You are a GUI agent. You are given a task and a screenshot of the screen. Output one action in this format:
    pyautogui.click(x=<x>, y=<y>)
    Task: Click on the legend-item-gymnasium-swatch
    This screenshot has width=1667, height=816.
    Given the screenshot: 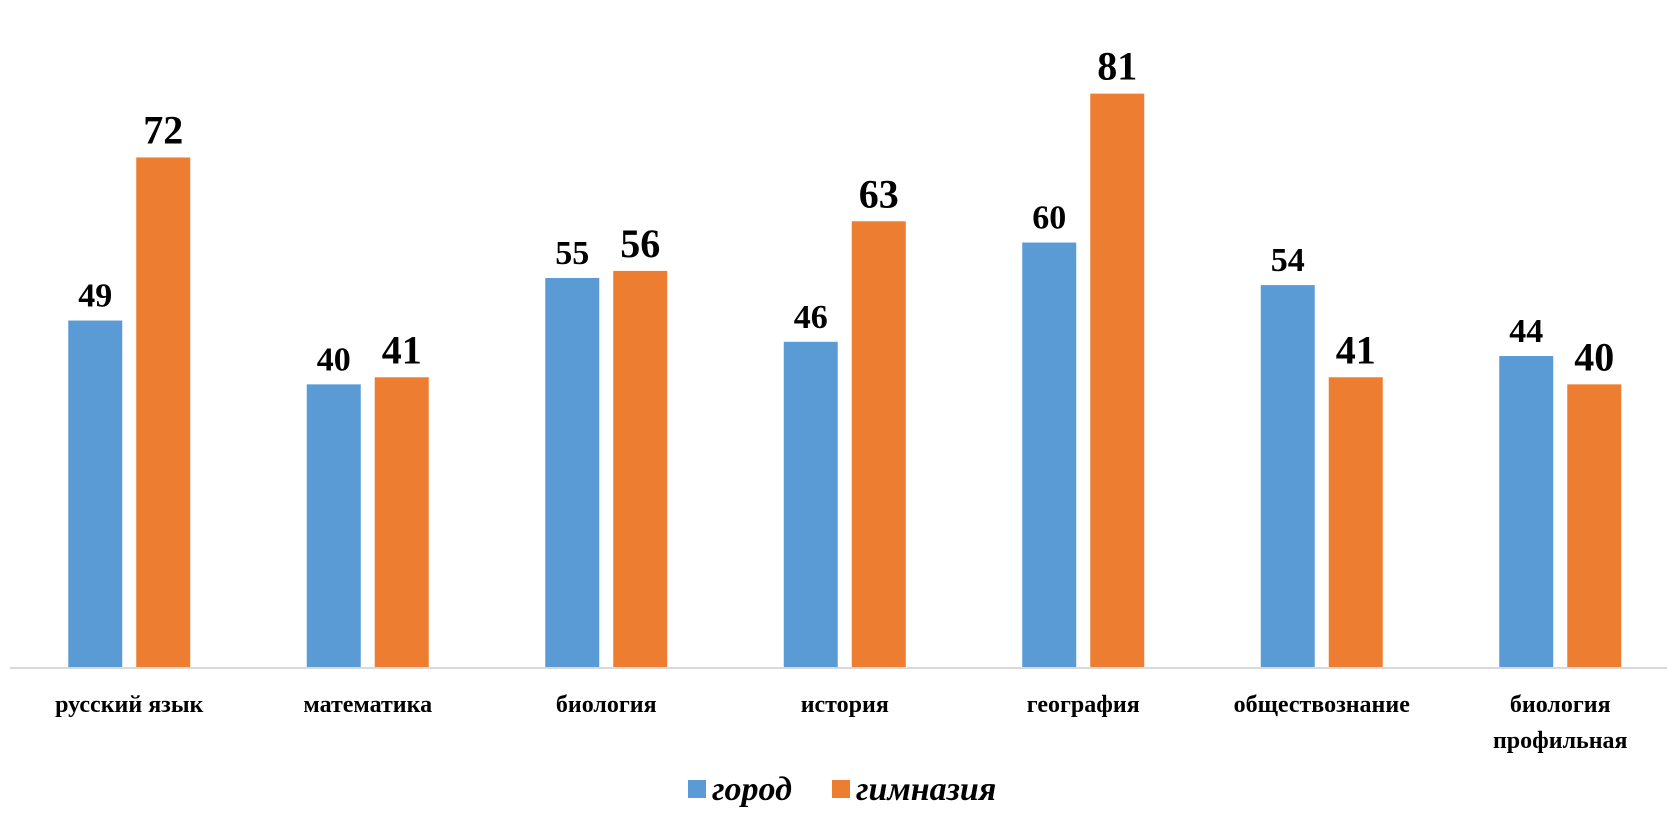 What is the action you would take?
    pyautogui.click(x=841, y=789)
    